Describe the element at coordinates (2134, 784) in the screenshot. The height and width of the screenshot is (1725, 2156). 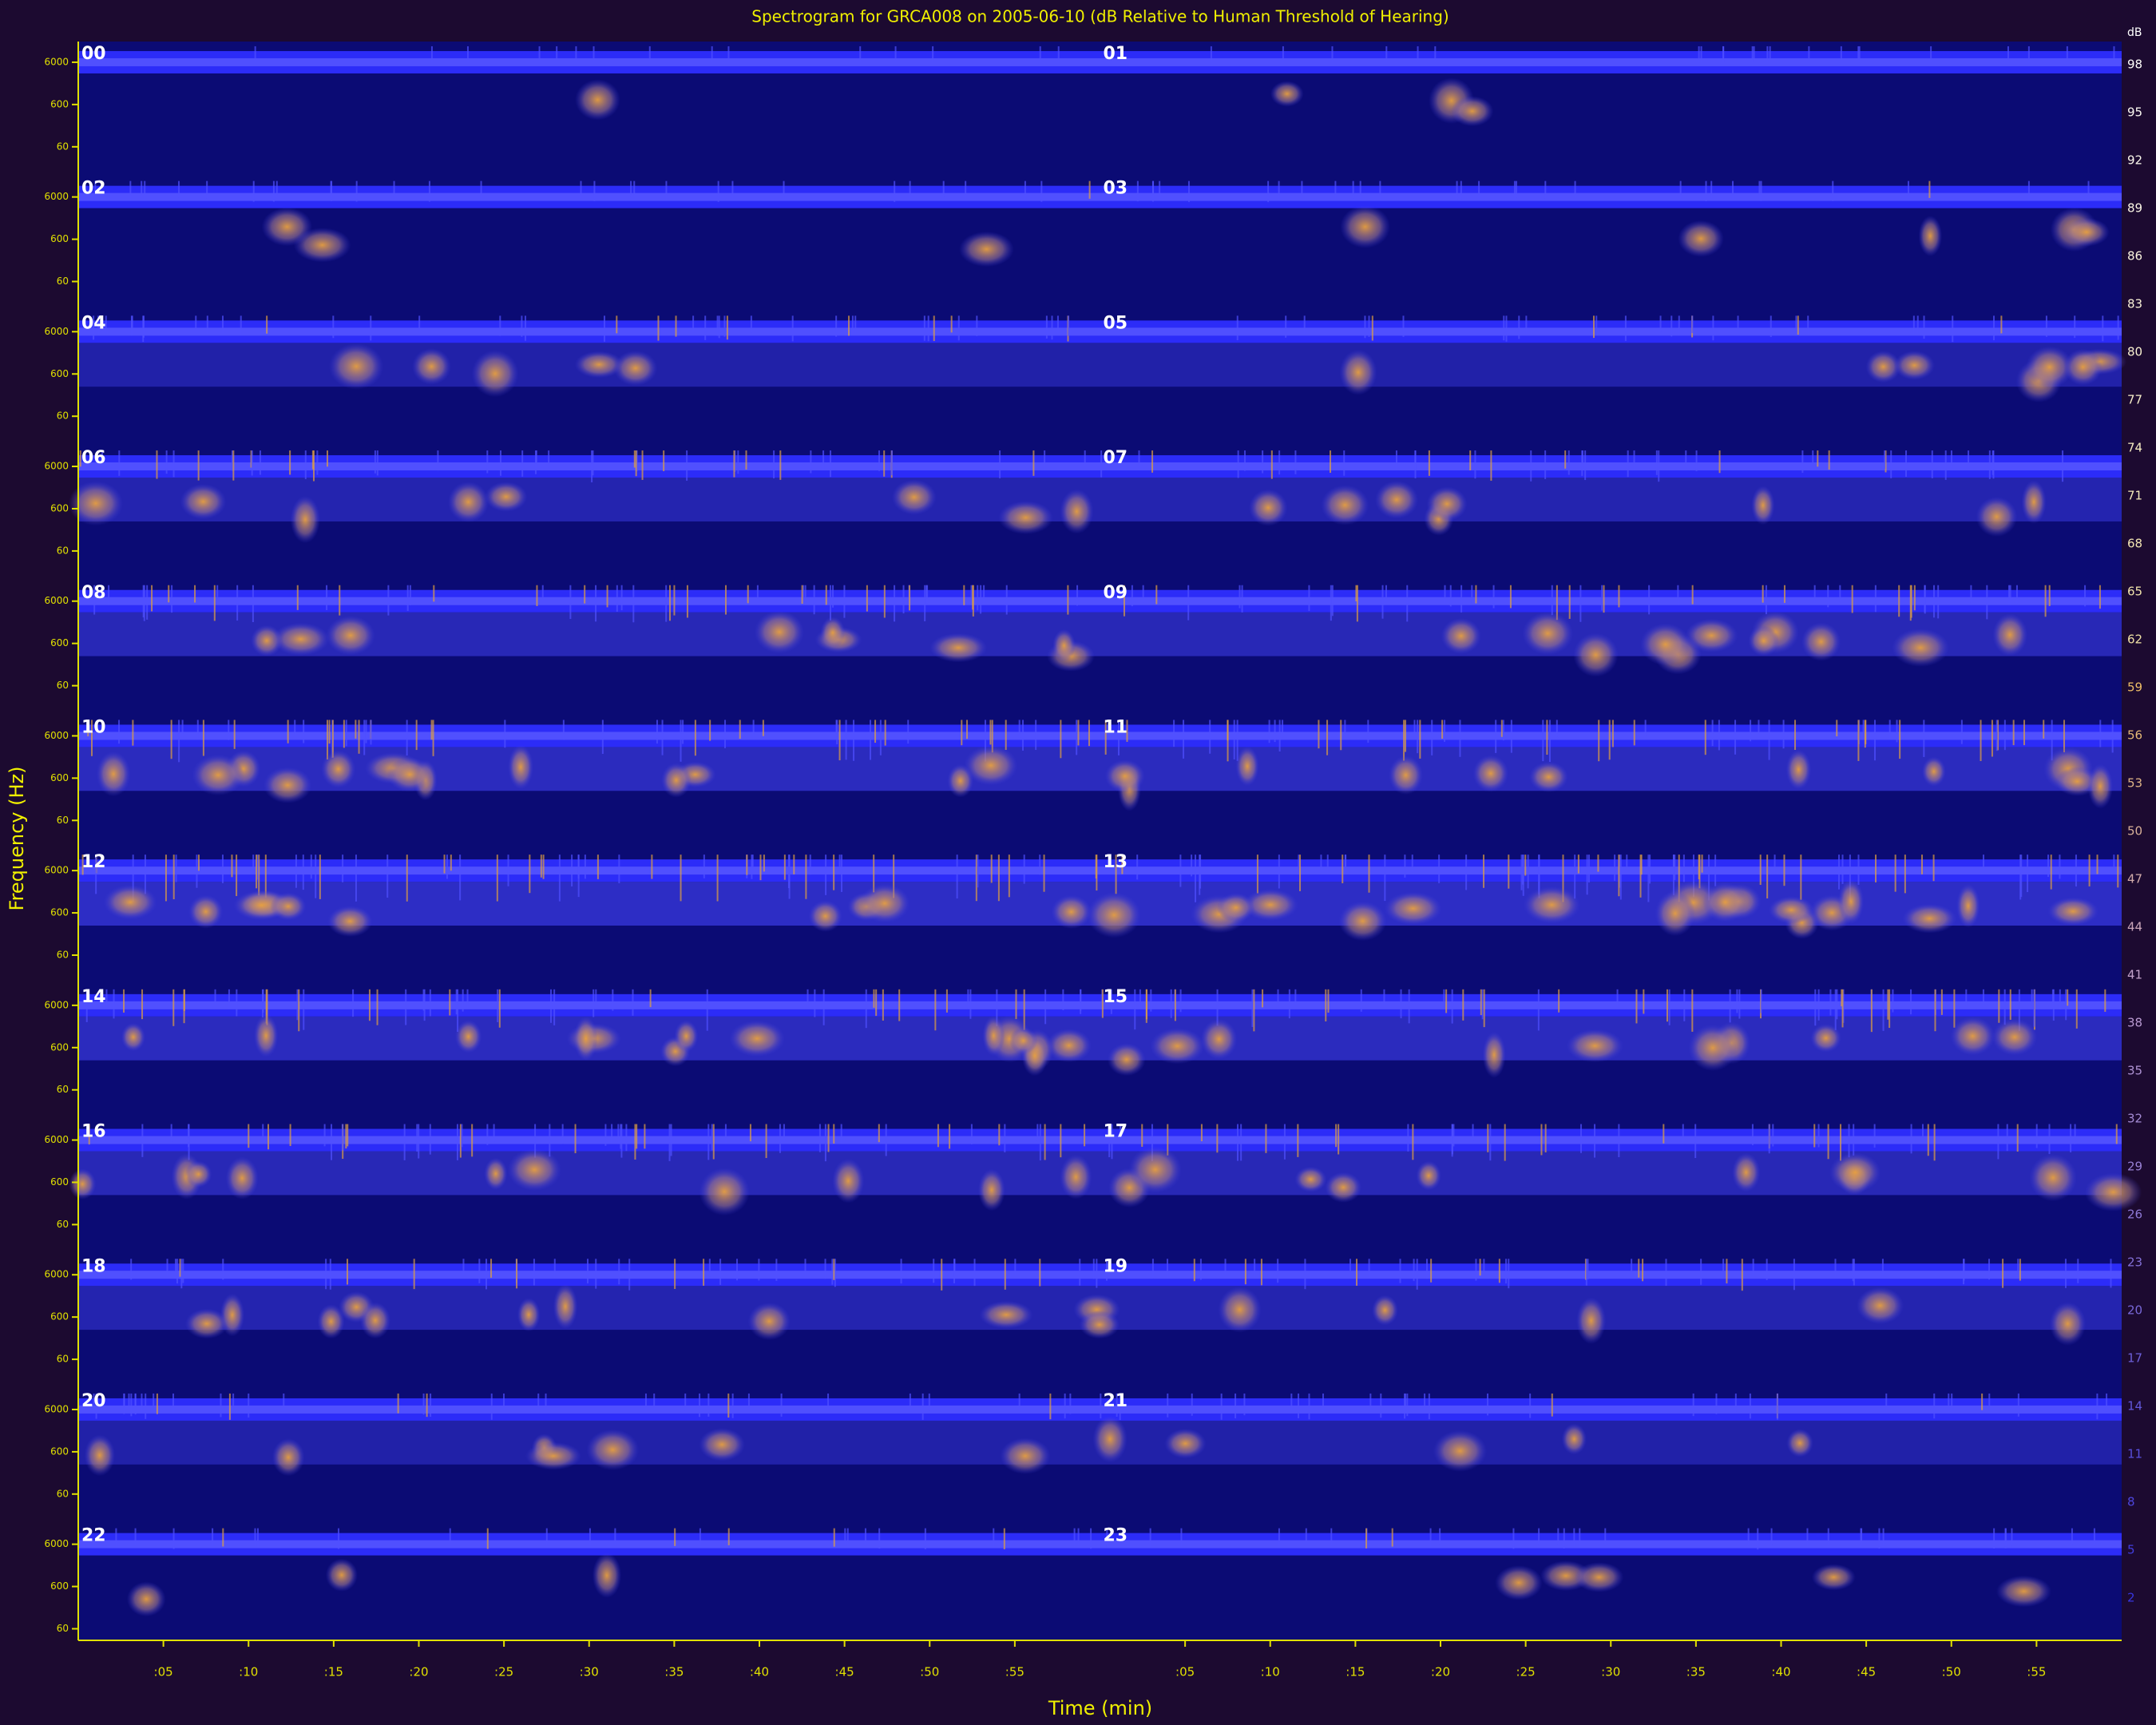
I see `colorbar-tick-label: 53` at that location.